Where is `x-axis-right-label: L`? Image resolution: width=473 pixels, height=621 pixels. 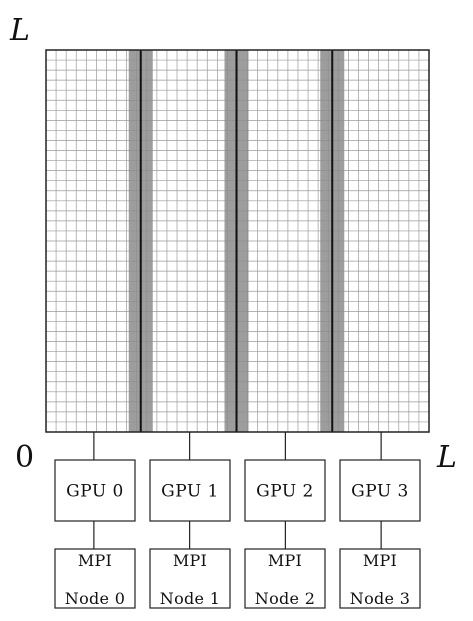
x-axis-right-label: L is located at coordinates (446, 457).